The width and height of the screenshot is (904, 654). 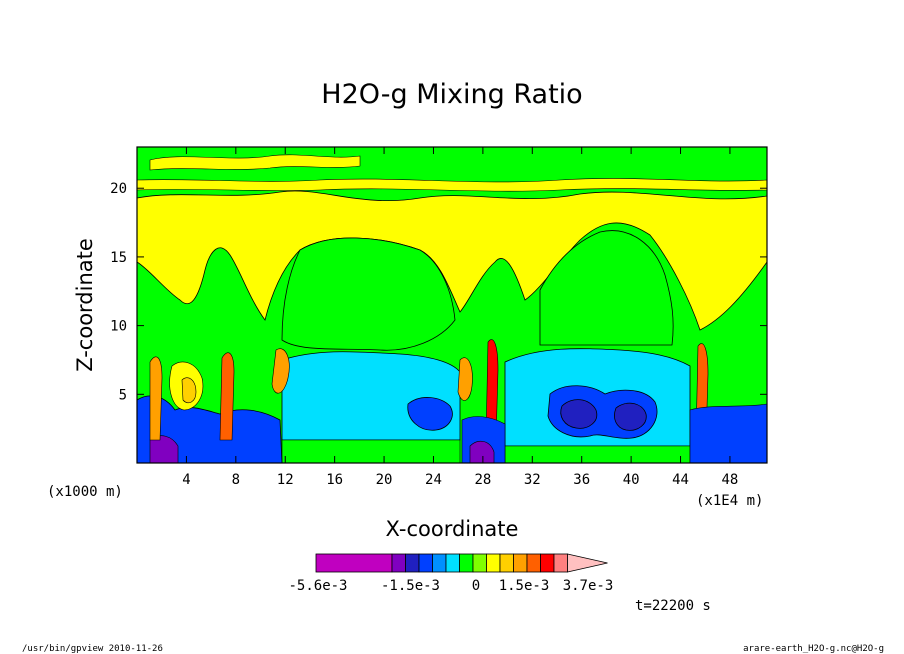 What do you see at coordinates (85, 305) in the screenshot?
I see `y-axis-label: Z-coordinate` at bounding box center [85, 305].